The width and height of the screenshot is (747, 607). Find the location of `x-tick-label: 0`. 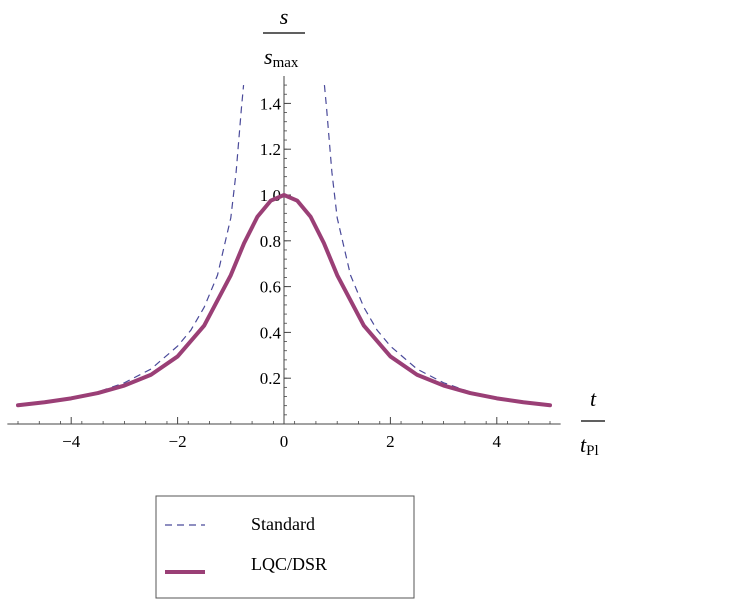

x-tick-label: 0 is located at coordinates (284, 441).